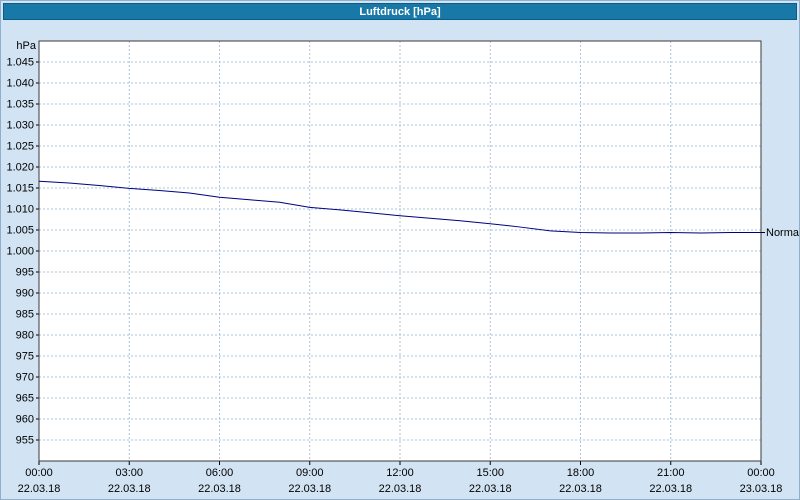 Image resolution: width=800 pixels, height=500 pixels. I want to click on y-tick-label: 1.005, so click(20, 231).